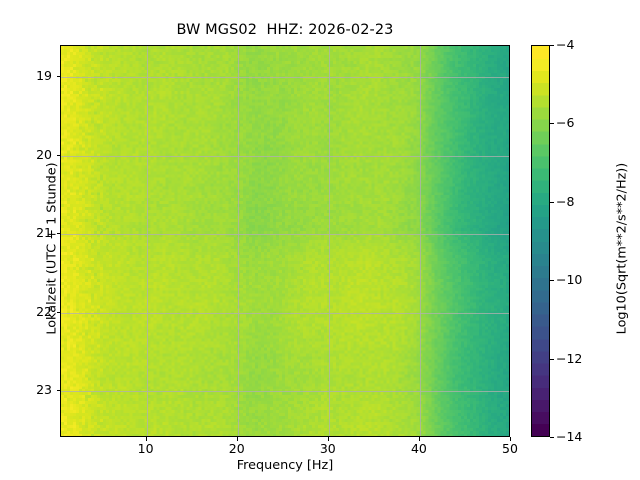 The width and height of the screenshot is (640, 480). What do you see at coordinates (327, 448) in the screenshot?
I see `x-tick-label: 30` at bounding box center [327, 448].